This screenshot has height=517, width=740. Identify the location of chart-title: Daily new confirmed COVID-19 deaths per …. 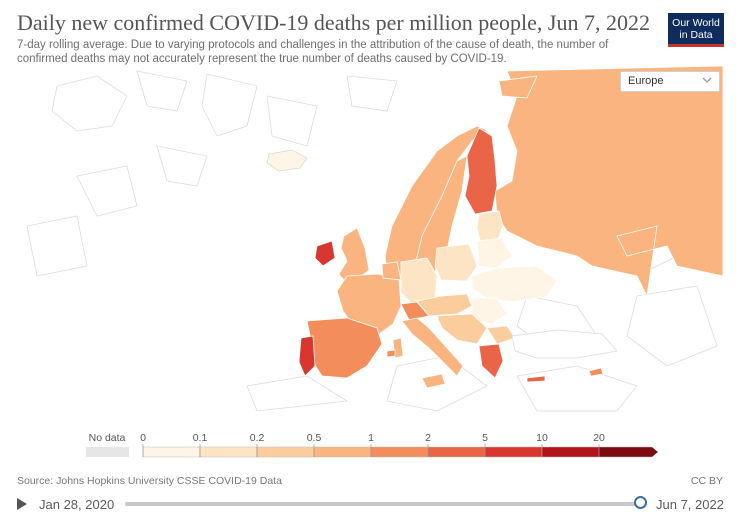
(333, 22).